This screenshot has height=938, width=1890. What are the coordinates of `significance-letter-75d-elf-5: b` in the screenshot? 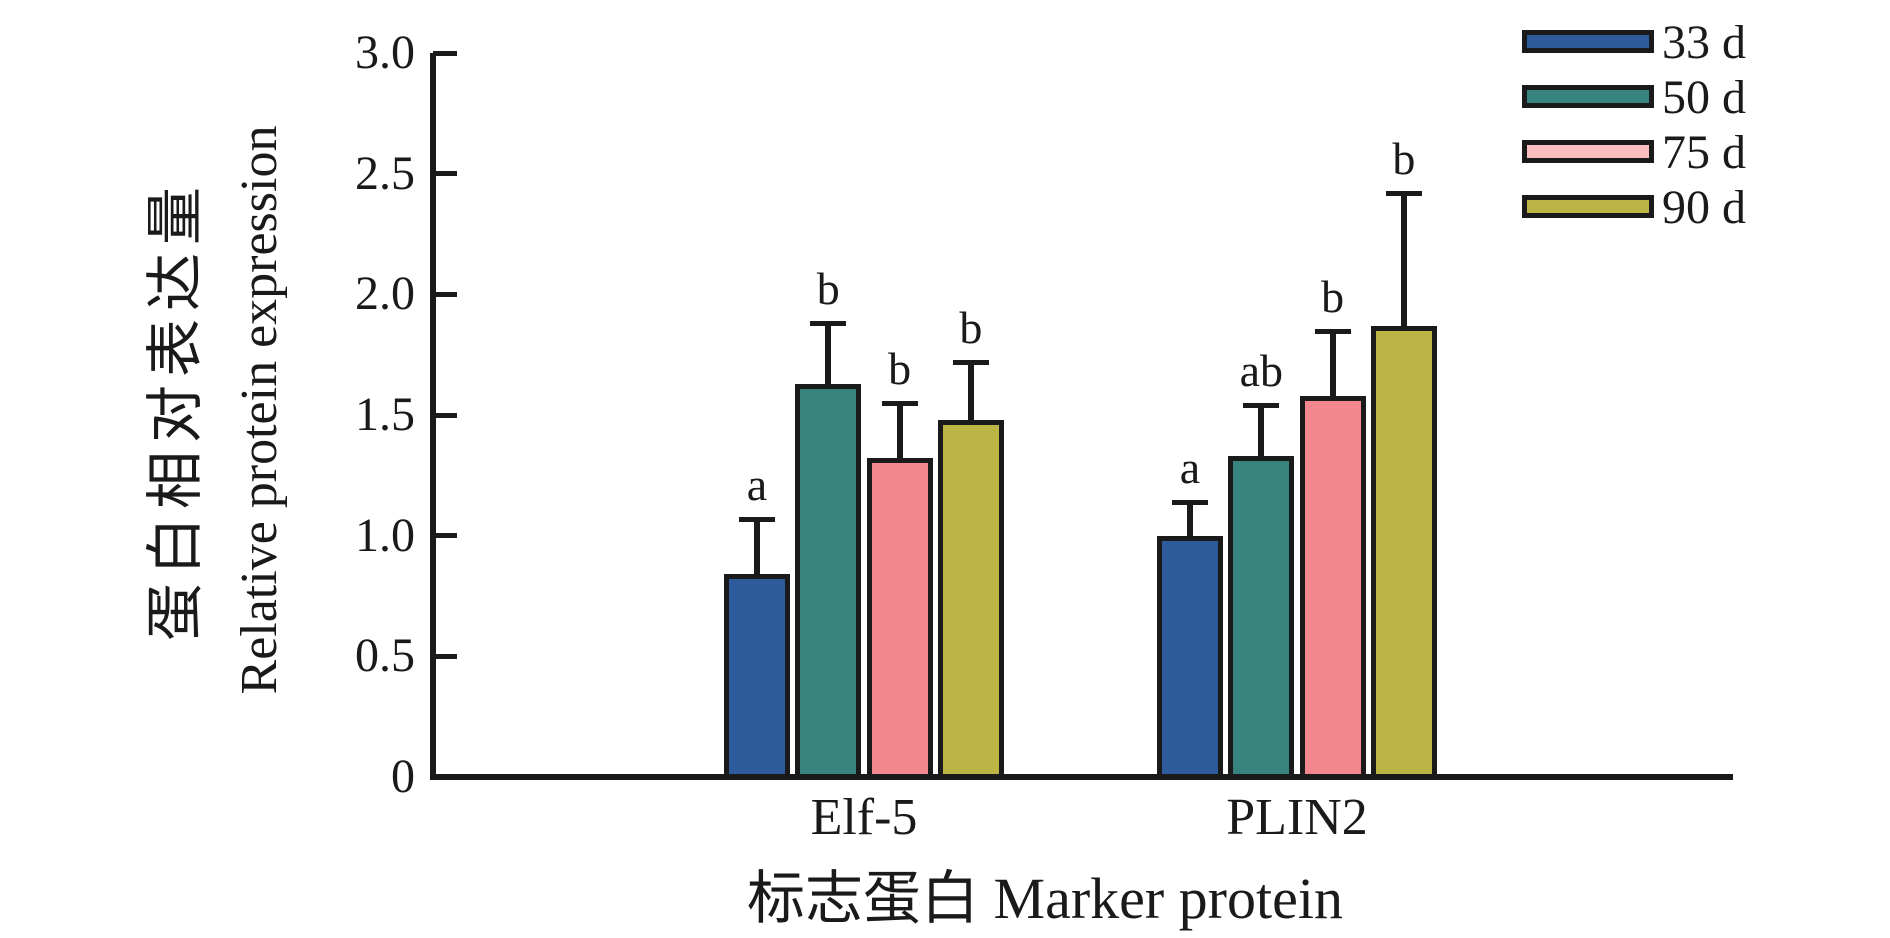 It's located at (900, 368).